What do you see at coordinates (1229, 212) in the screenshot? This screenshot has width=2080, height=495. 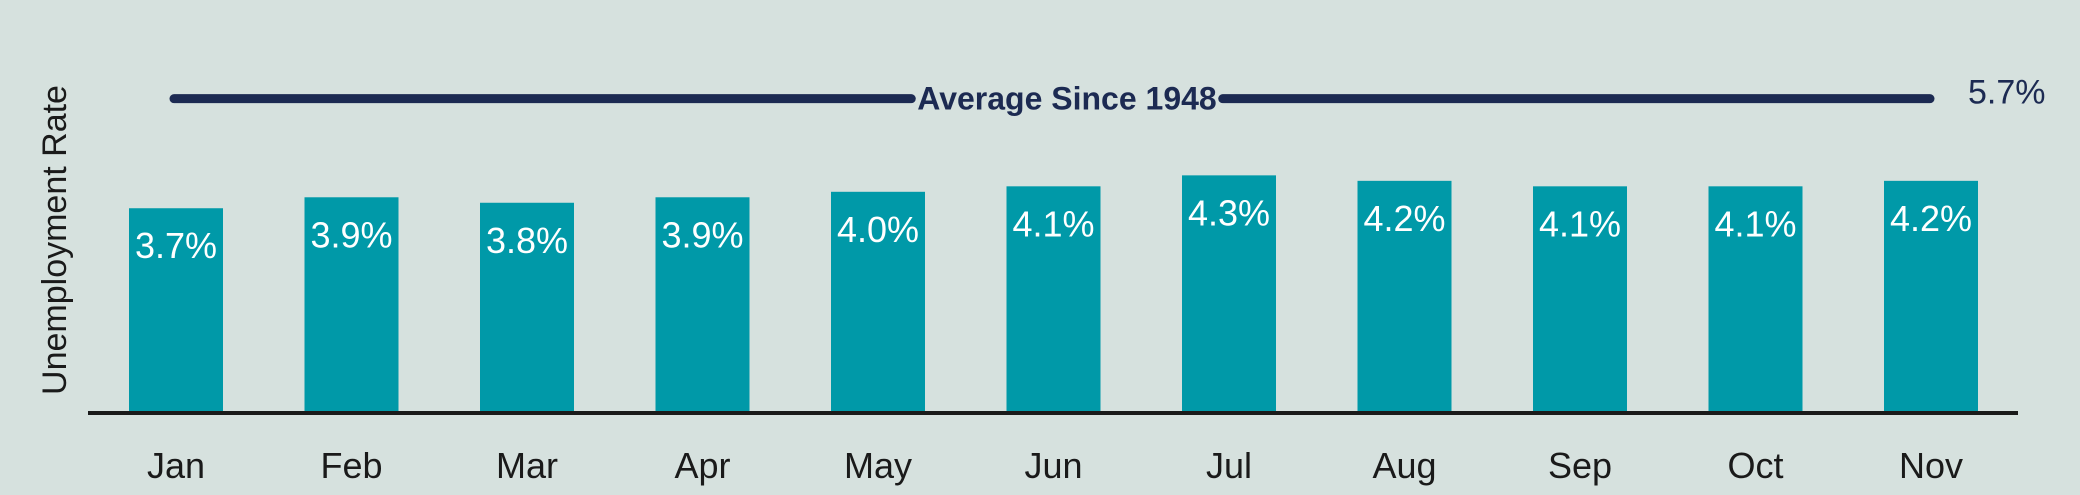 I see `bar-value-label-jul: 4.3%` at bounding box center [1229, 212].